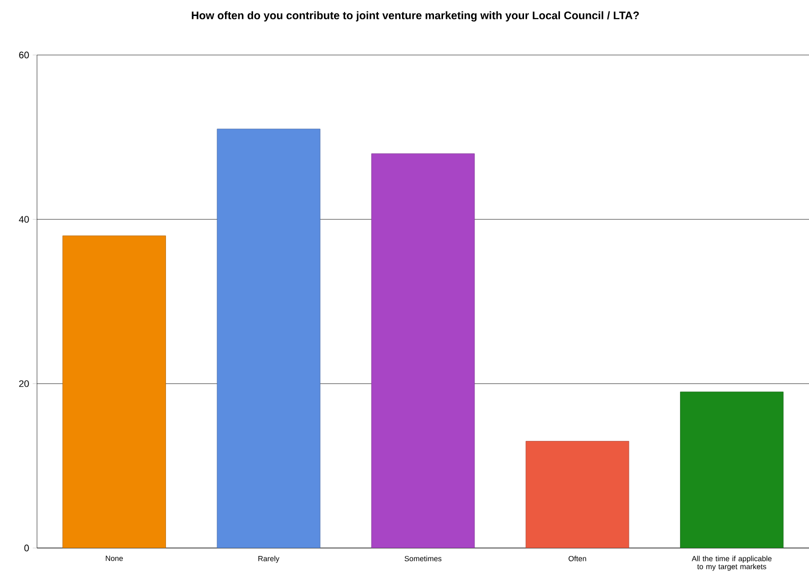 This screenshot has height=579, width=809. Describe the element at coordinates (23, 219) in the screenshot. I see `y-tick-label: 40` at that location.